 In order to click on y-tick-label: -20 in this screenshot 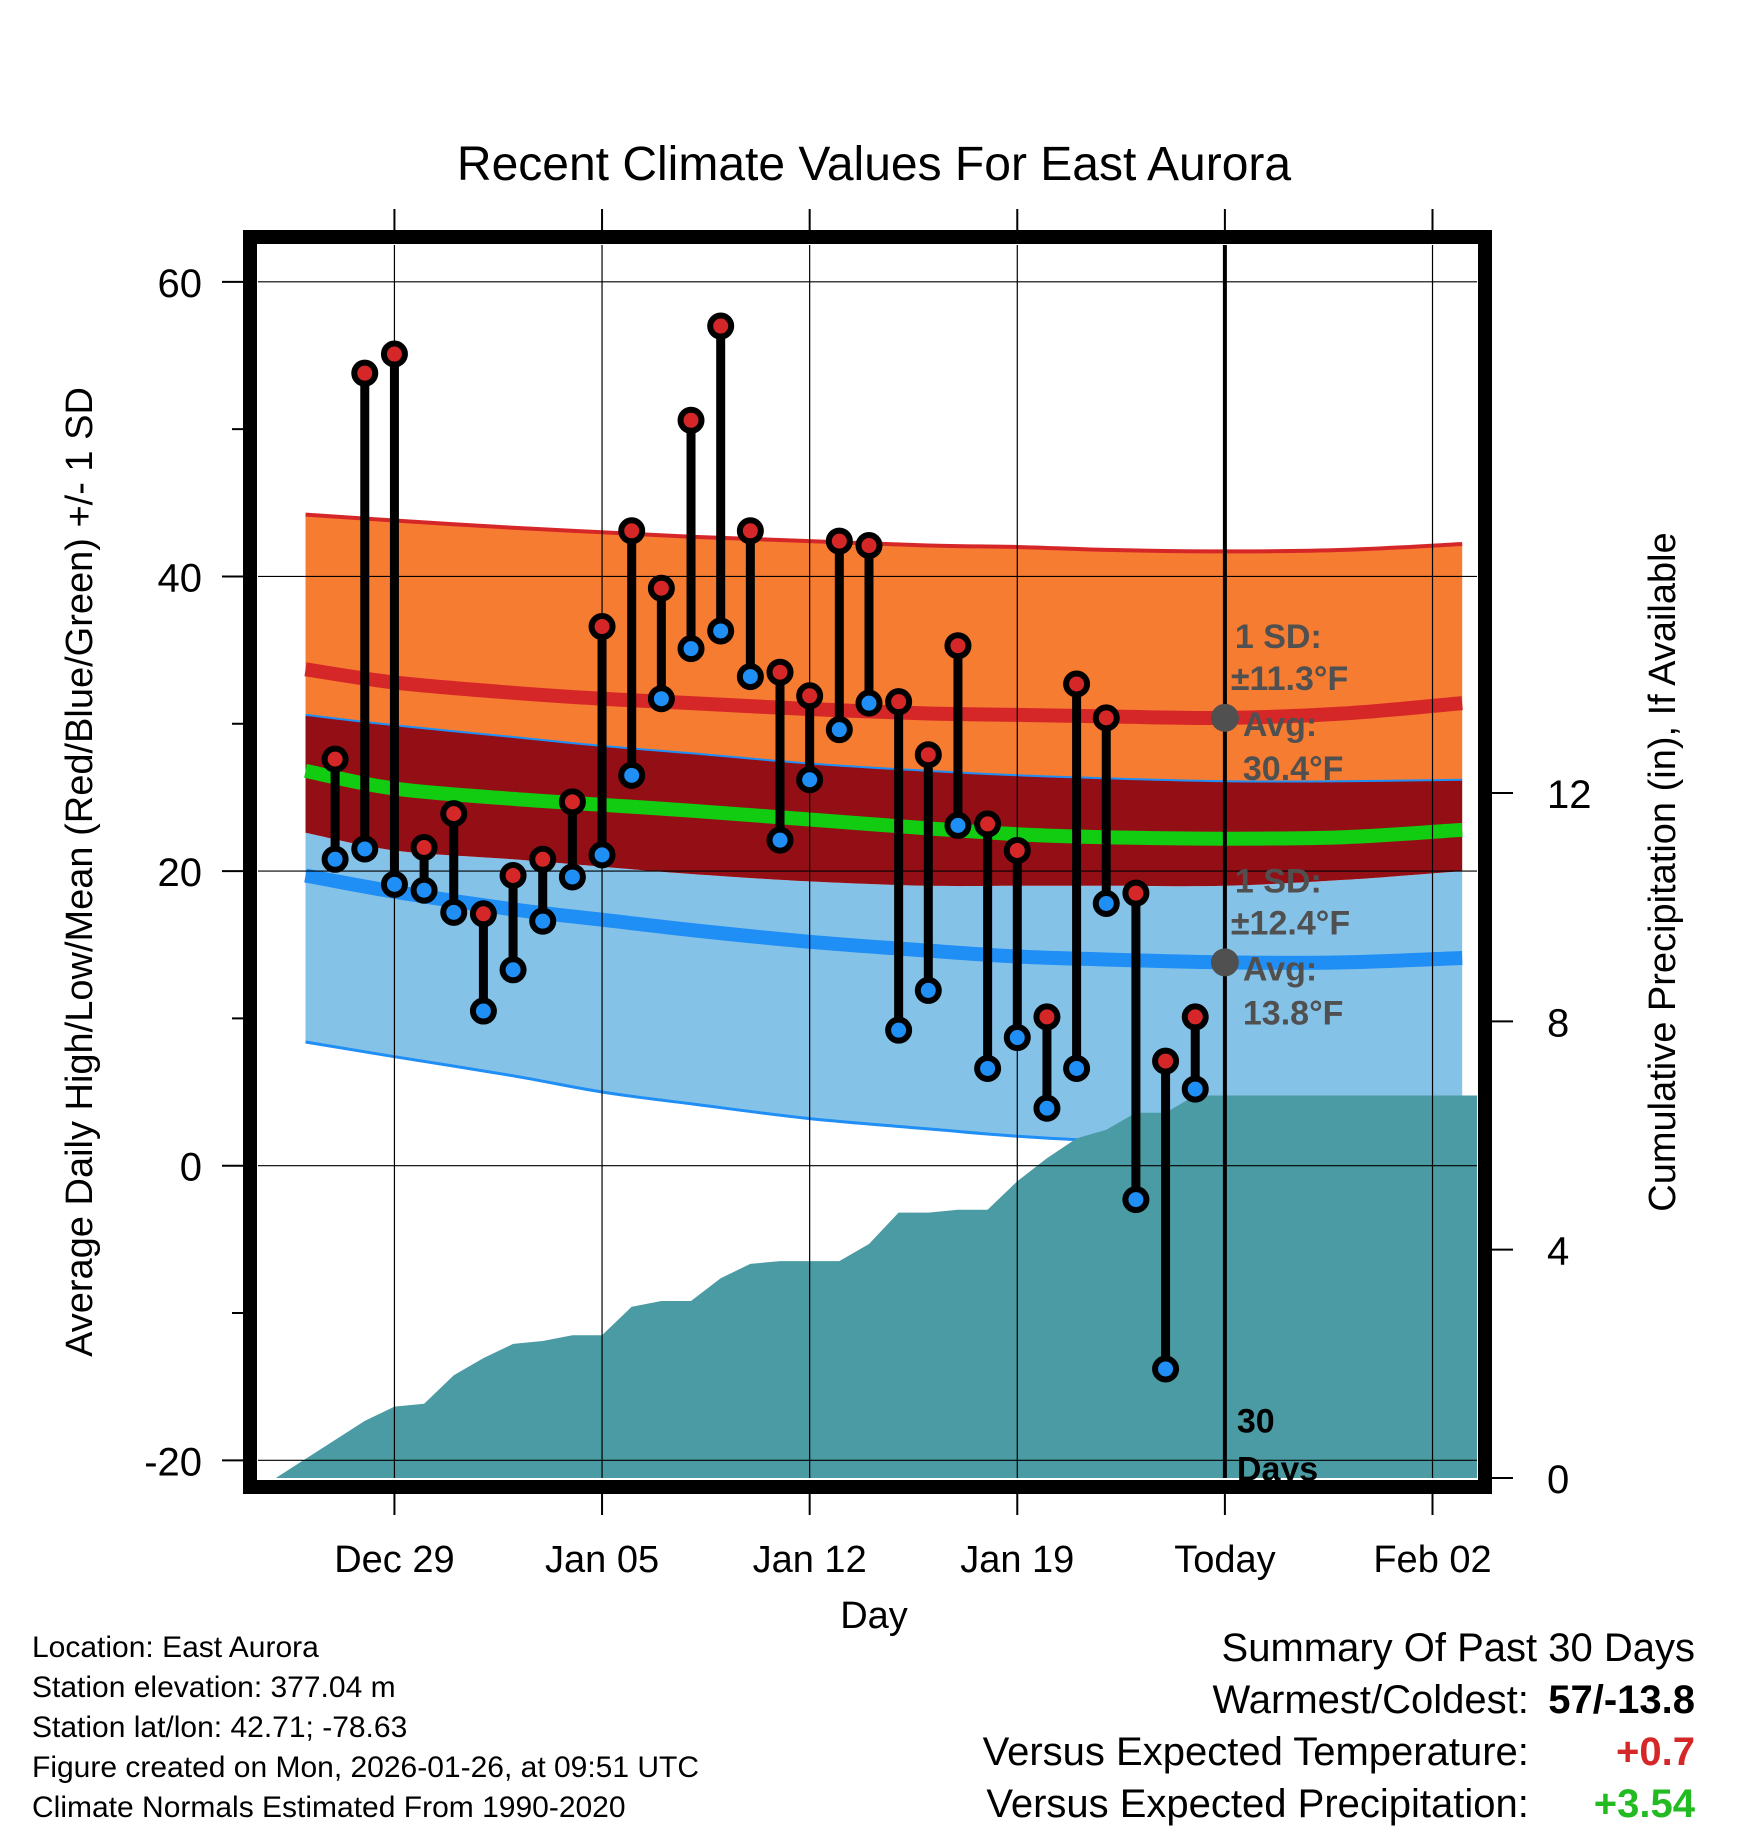, I will do `click(173, 1462)`.